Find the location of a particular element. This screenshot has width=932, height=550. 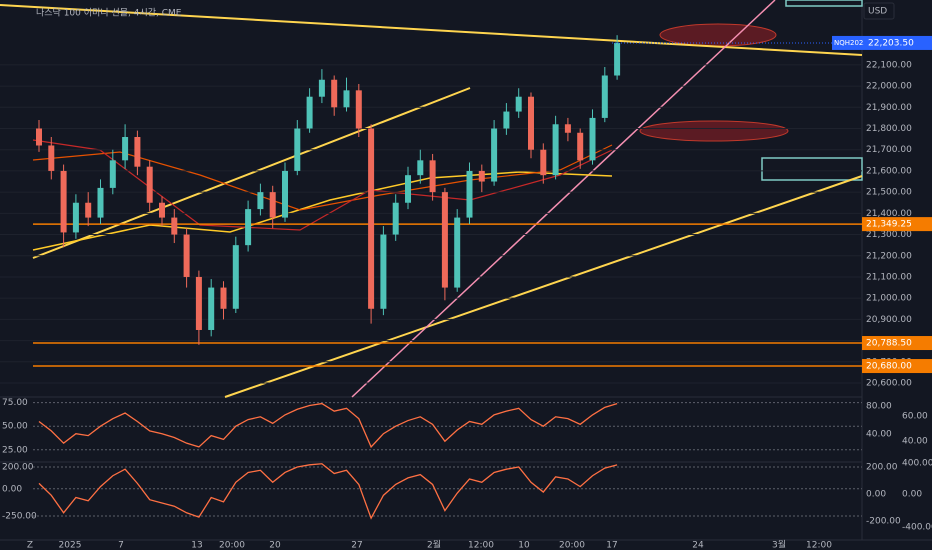

x-tick-label: 3월 is located at coordinates (779, 544).